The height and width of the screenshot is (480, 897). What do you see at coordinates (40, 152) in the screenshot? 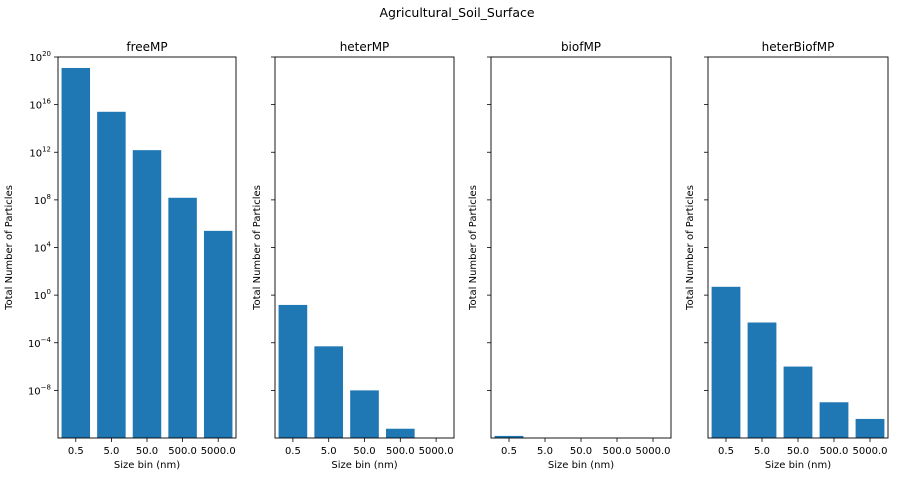
I see `panel-1-ytick-label-6: 10¹²` at bounding box center [40, 152].